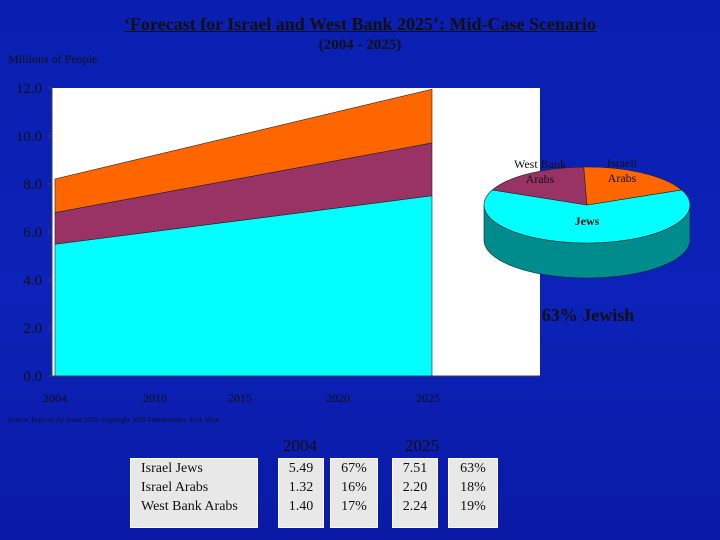  What do you see at coordinates (301, 468) in the screenshot?
I see `table-cell: 5.49` at bounding box center [301, 468].